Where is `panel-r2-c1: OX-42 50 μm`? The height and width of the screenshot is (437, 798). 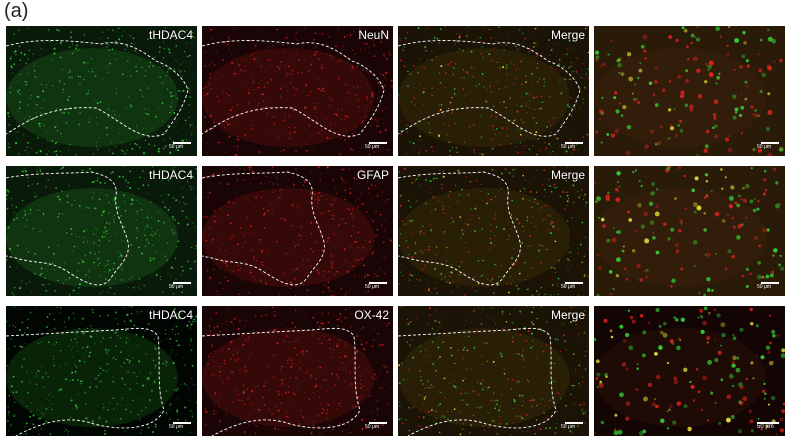
panel-r2-c1: OX-42 50 μm is located at coordinates (297, 371).